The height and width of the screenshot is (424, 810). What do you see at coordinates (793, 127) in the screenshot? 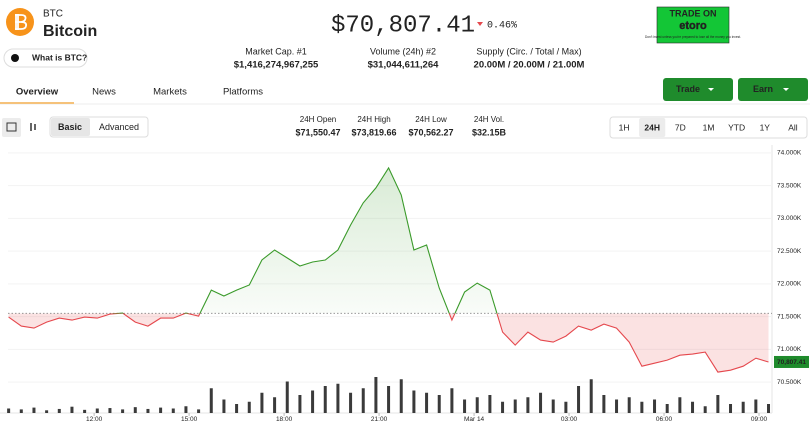
I see `range: All` at bounding box center [793, 127].